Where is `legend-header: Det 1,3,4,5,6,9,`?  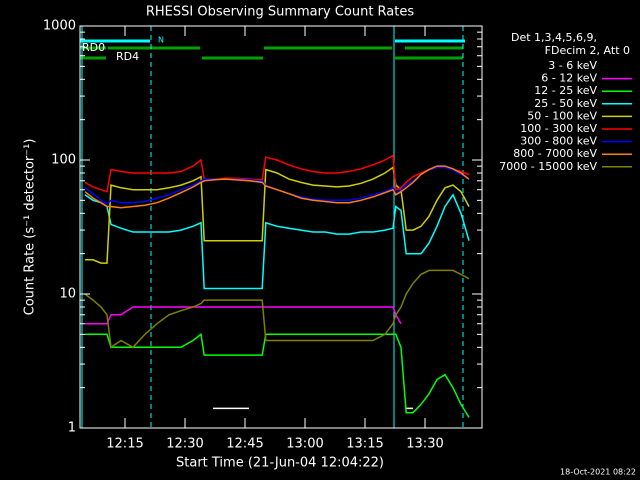
legend-header: Det 1,3,4,5,6,9, is located at coordinates (554, 37).